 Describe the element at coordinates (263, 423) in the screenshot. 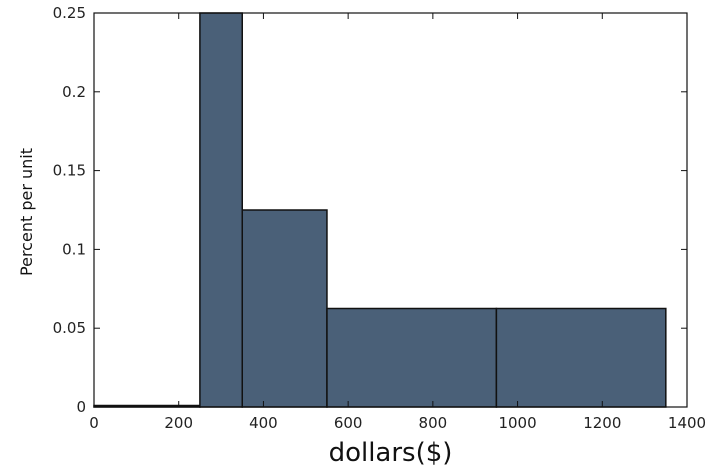

I see `x-tick-label: 400` at that location.